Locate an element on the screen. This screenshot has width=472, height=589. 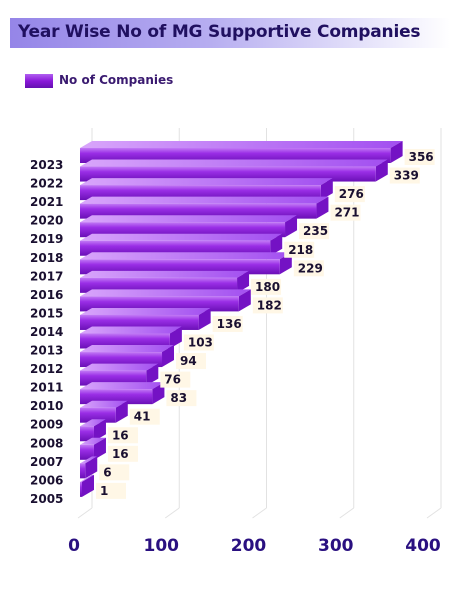
bar-2021 is located at coordinates (206, 189).